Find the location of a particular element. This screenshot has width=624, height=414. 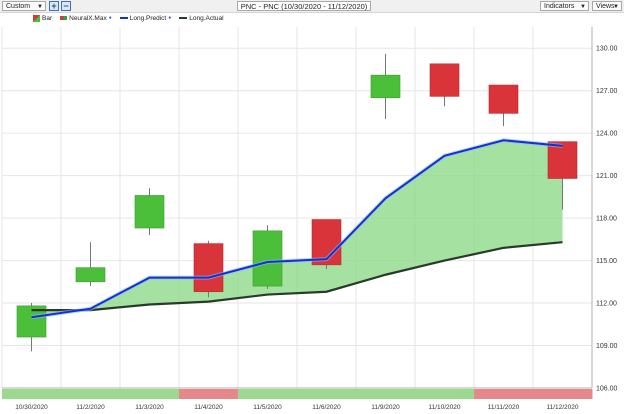

y-tick-label: 106.00 is located at coordinates (607, 389).